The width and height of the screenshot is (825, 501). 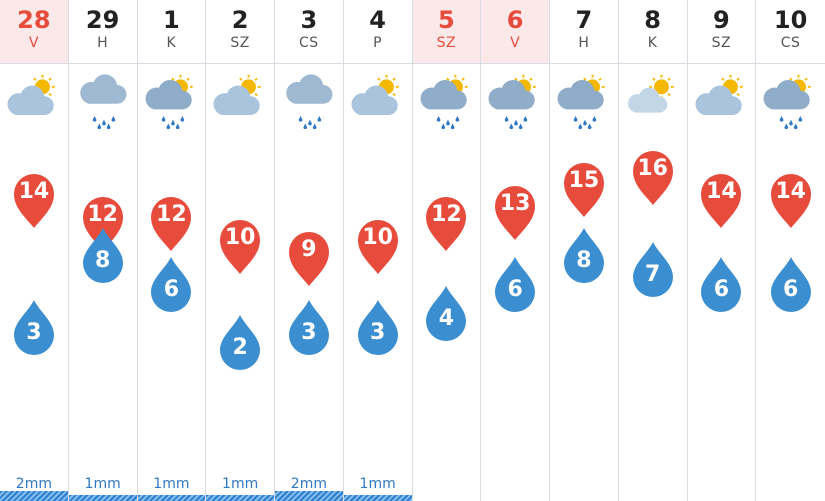 What do you see at coordinates (309, 250) in the screenshot?
I see `day-column: 3 CS 9 3 2mm` at bounding box center [309, 250].